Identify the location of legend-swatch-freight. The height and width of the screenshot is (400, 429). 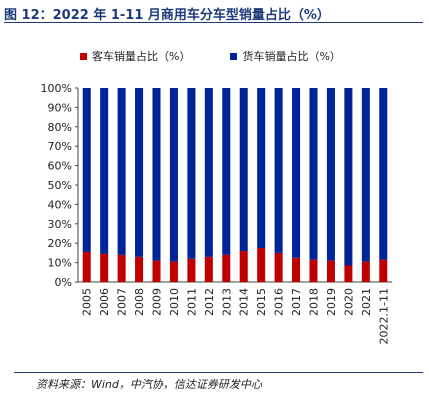
(234, 56).